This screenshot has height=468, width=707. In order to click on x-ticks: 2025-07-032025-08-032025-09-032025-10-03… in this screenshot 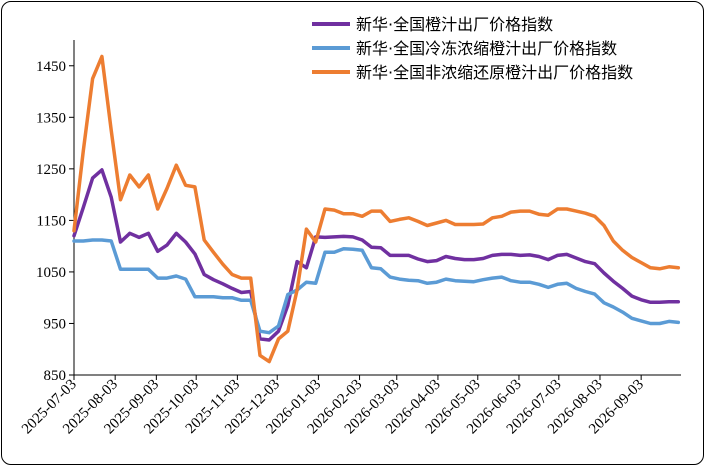, I will do `click(333, 406)`.